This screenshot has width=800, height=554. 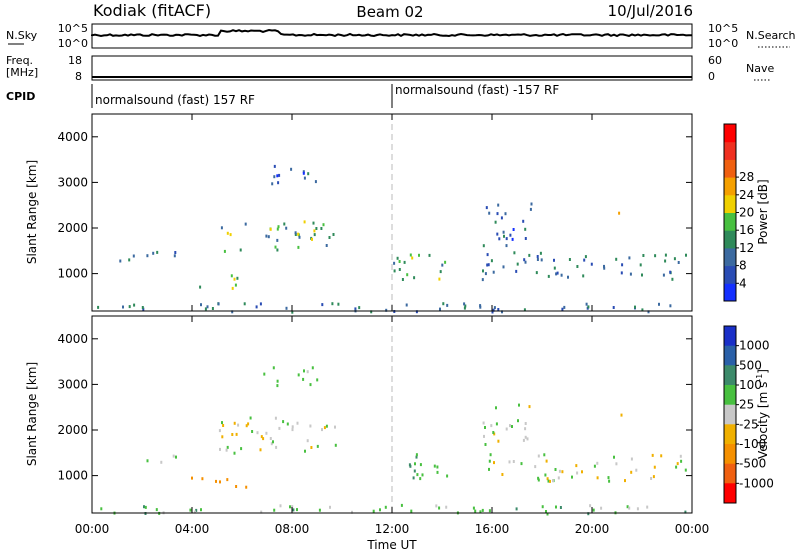 I want to click on nsky-label: N.Sky, so click(x=22, y=35).